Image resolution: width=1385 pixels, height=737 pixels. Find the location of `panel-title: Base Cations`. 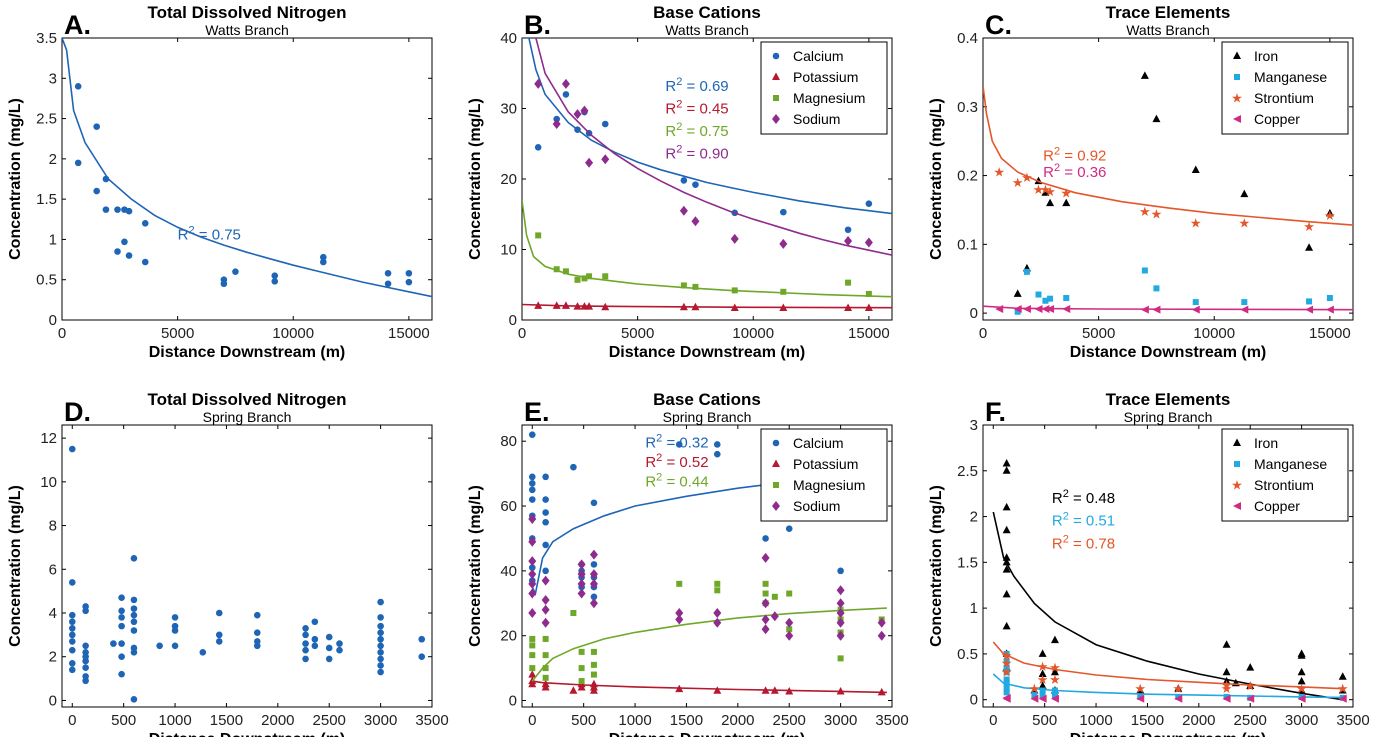

panel-title: Base Cations is located at coordinates (707, 399).